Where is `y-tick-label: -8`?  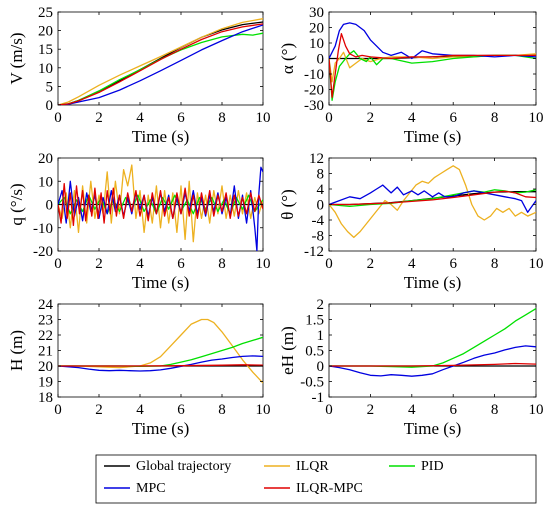
y-tick-label: -8 is located at coordinates (318, 237).